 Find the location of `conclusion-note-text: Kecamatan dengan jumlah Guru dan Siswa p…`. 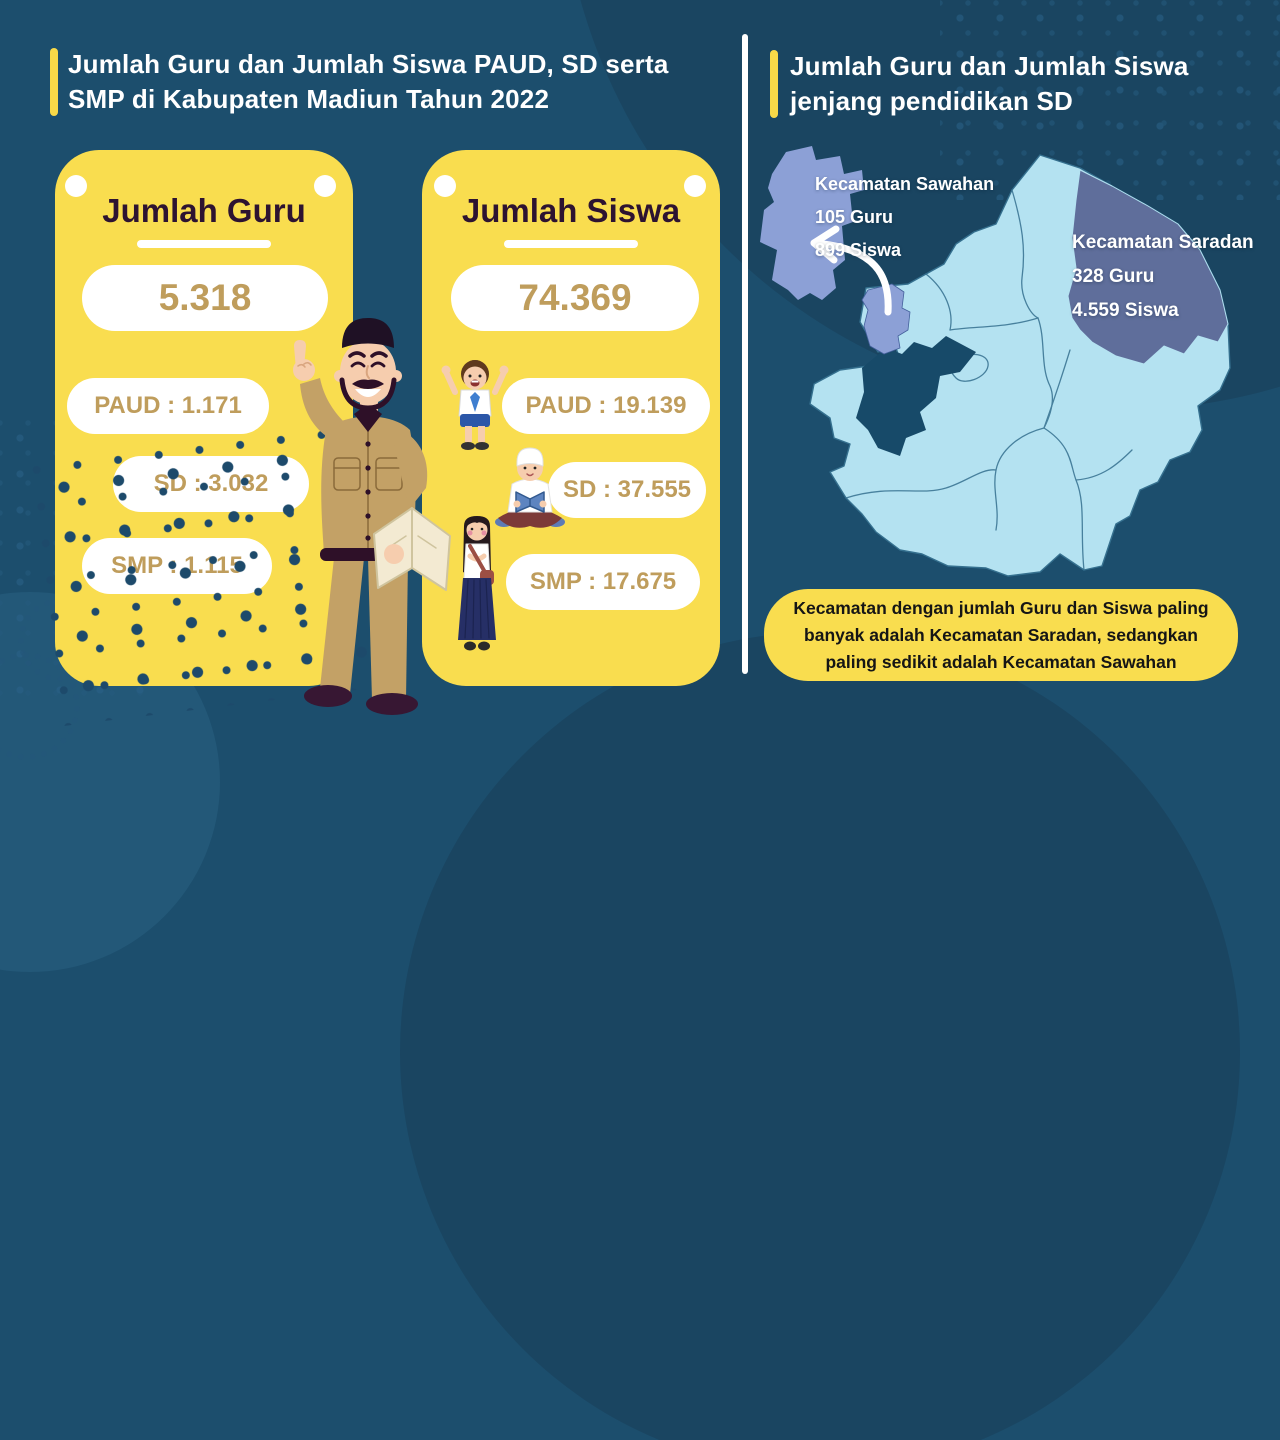

conclusion-note-text: Kecamatan dengan jumlah Guru dan Siswa p… is located at coordinates (1001, 634).